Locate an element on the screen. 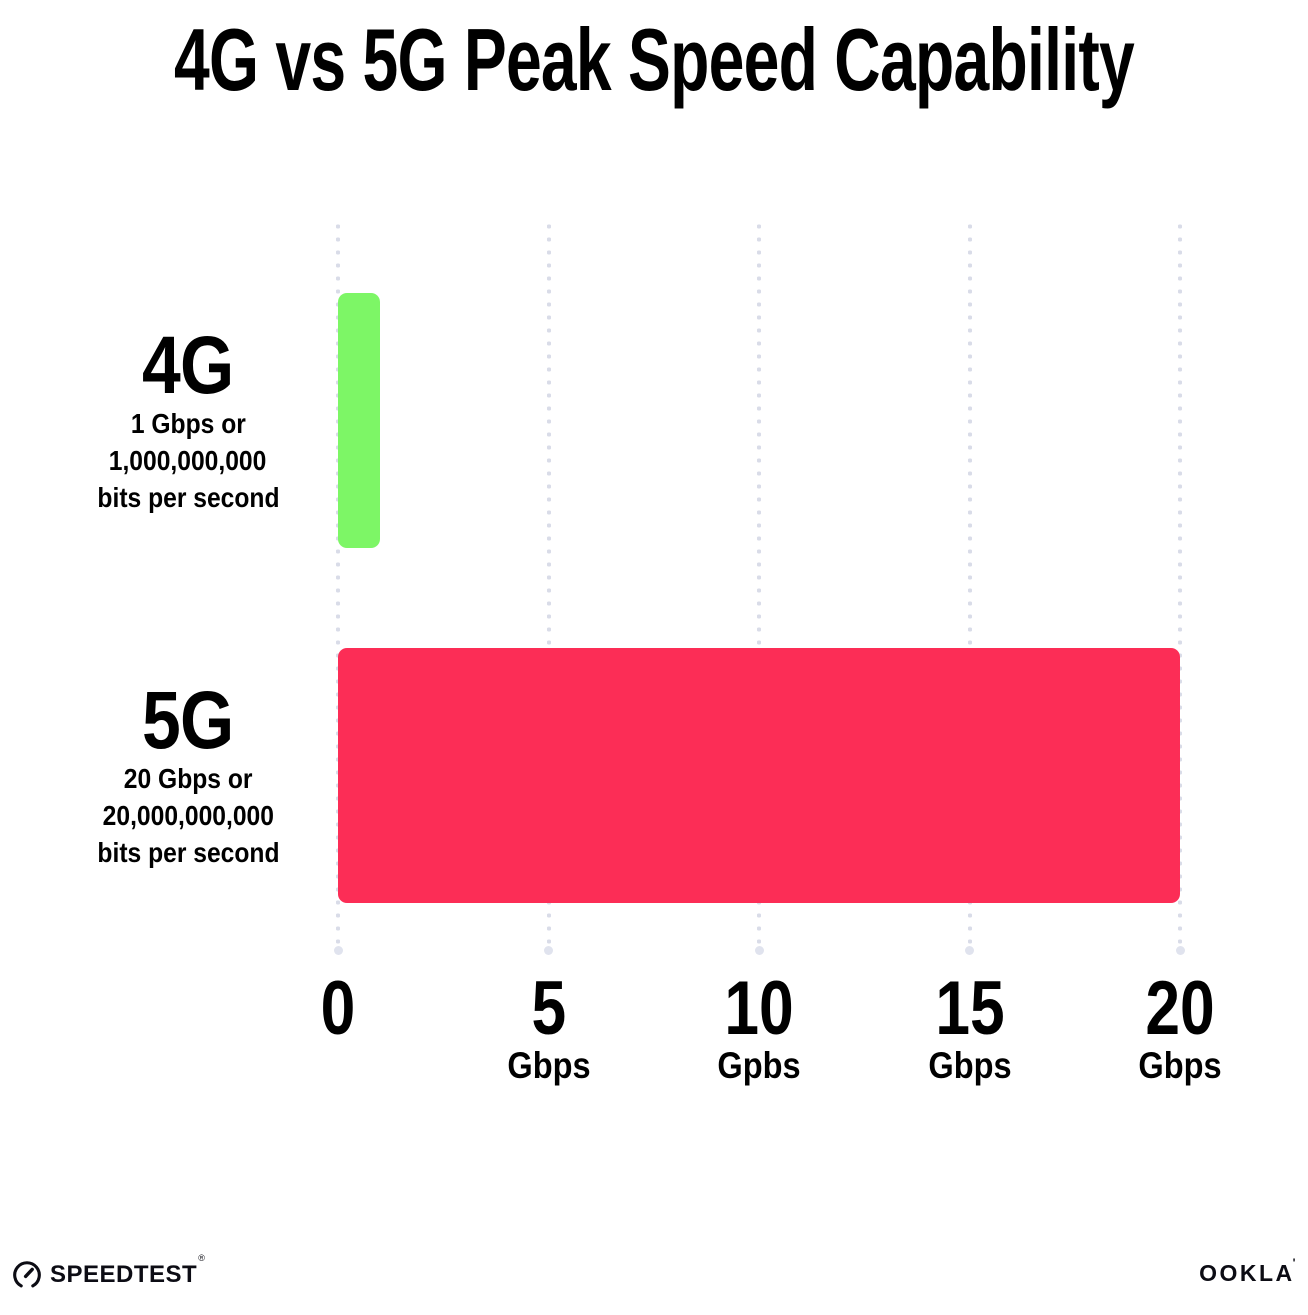 Image resolution: width=1308 pixels, height=1315 pixels. category-sub-4g-line2: 1,000,000,000 is located at coordinates (188, 460).